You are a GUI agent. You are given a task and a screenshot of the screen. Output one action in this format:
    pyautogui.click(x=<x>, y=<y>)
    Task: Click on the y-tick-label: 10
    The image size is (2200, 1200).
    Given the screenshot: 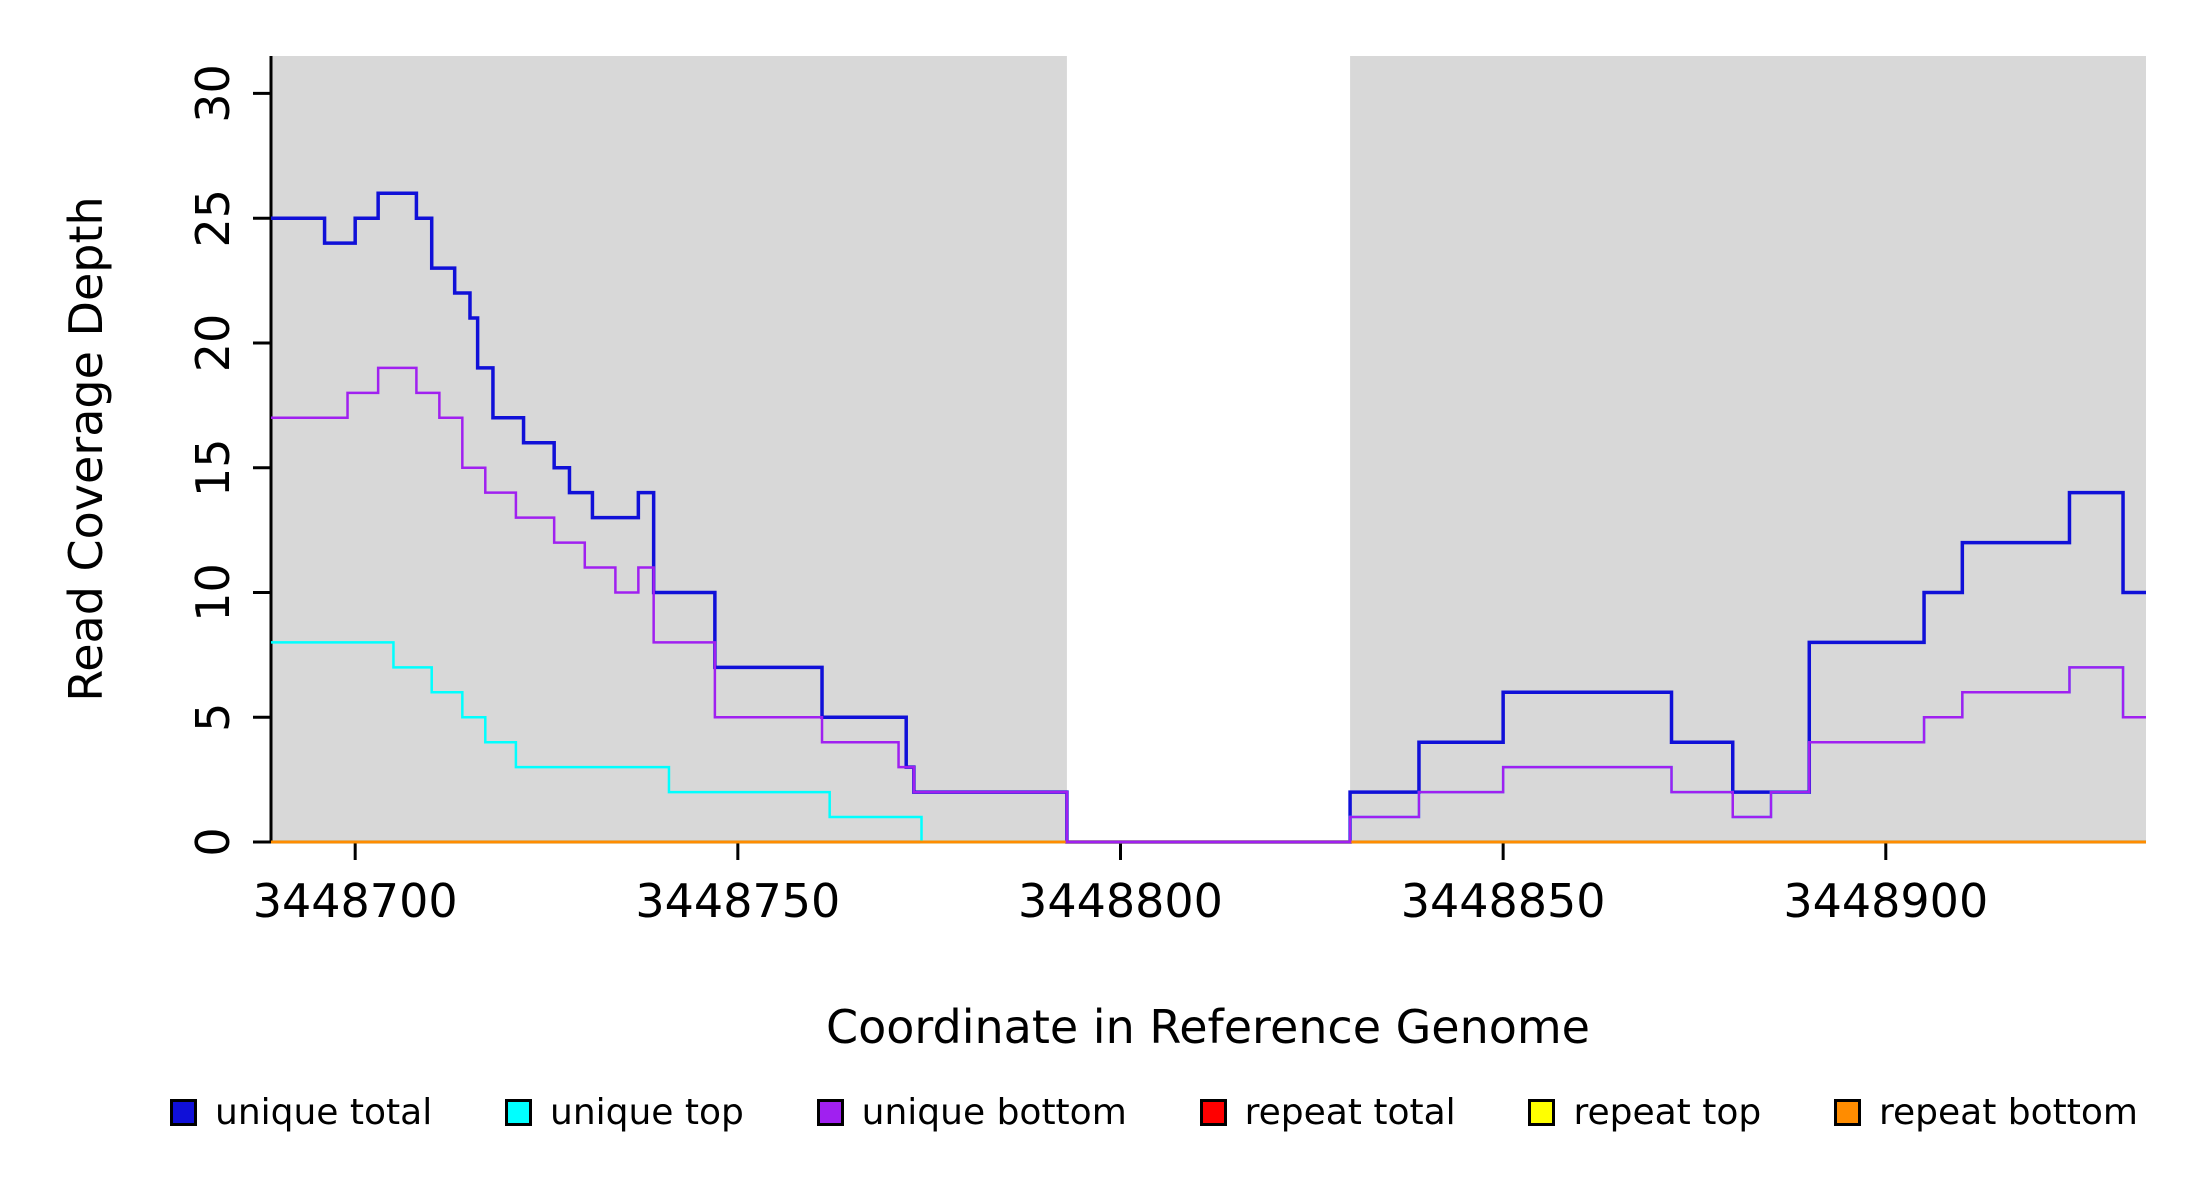 What is the action you would take?
    pyautogui.click(x=213, y=592)
    